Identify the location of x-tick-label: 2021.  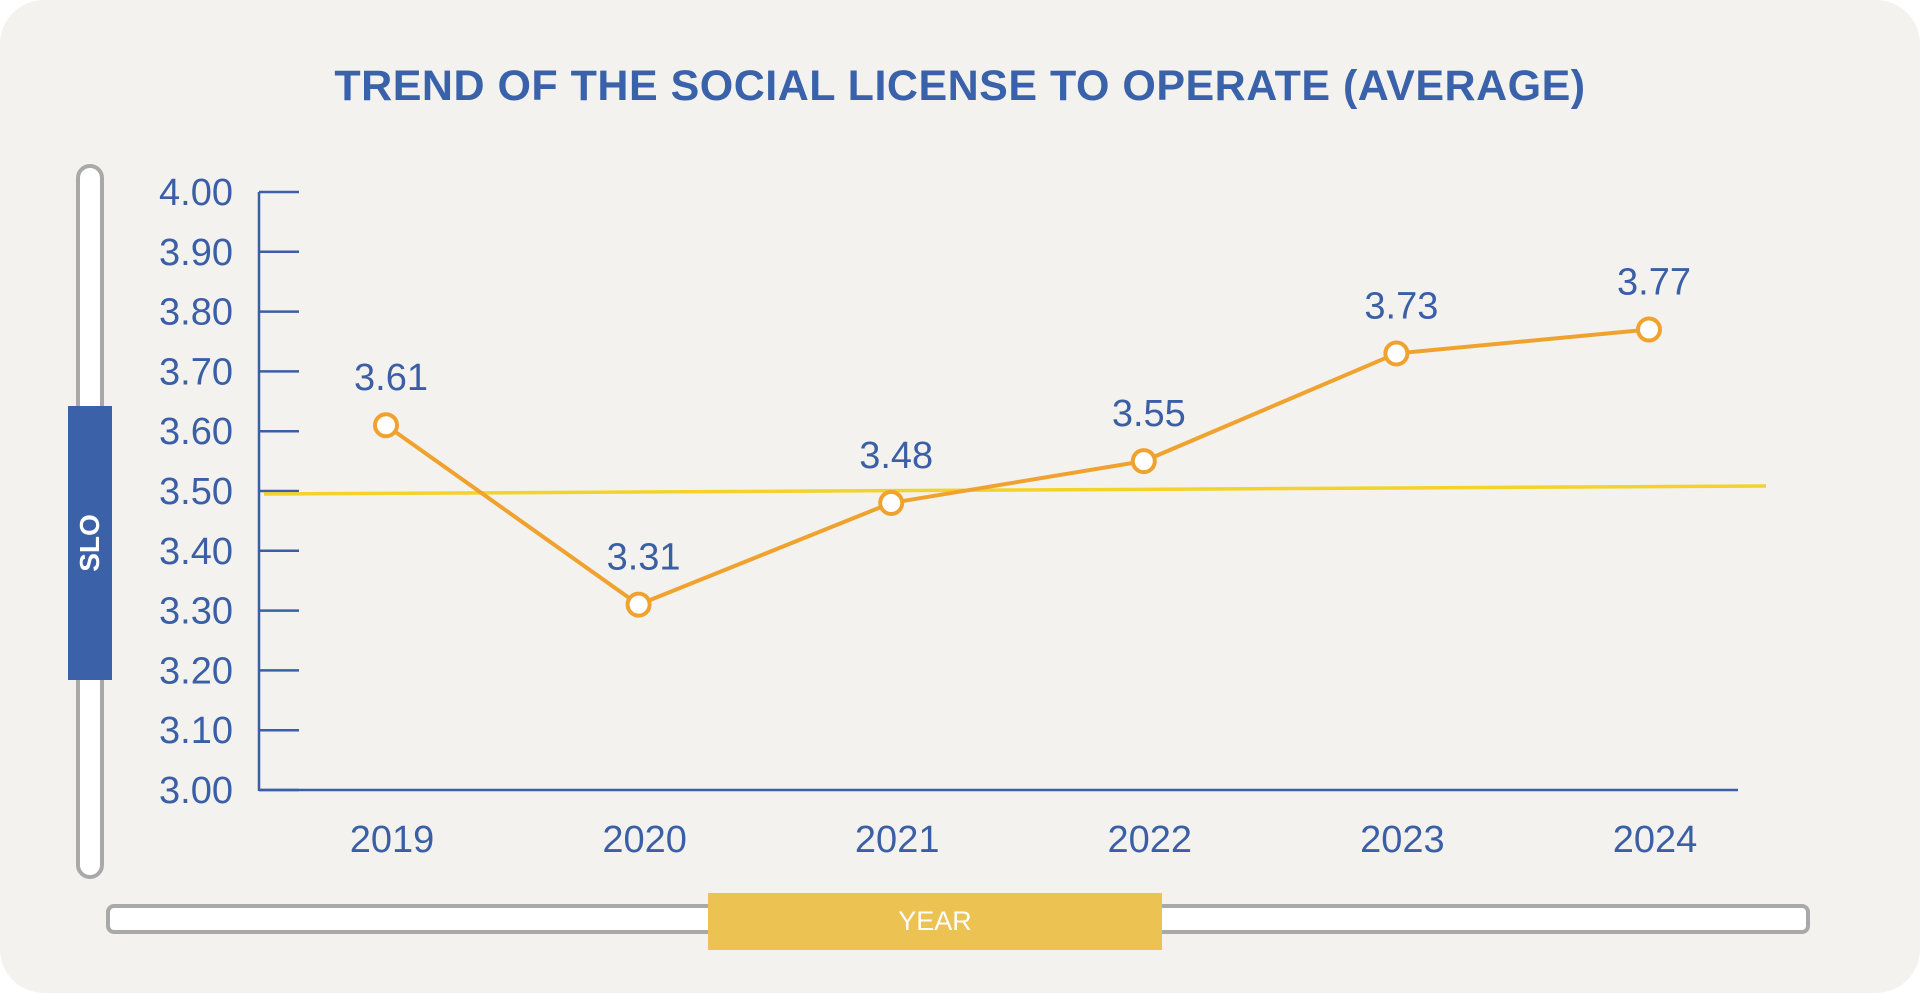
(897, 840).